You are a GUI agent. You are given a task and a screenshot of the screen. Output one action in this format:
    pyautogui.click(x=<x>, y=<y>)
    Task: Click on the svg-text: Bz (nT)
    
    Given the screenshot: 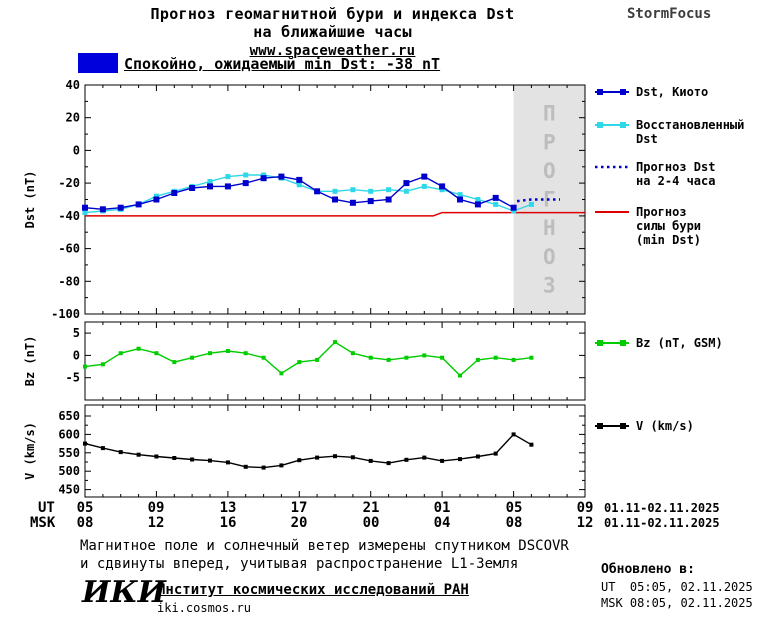 What is the action you would take?
    pyautogui.click(x=30, y=361)
    